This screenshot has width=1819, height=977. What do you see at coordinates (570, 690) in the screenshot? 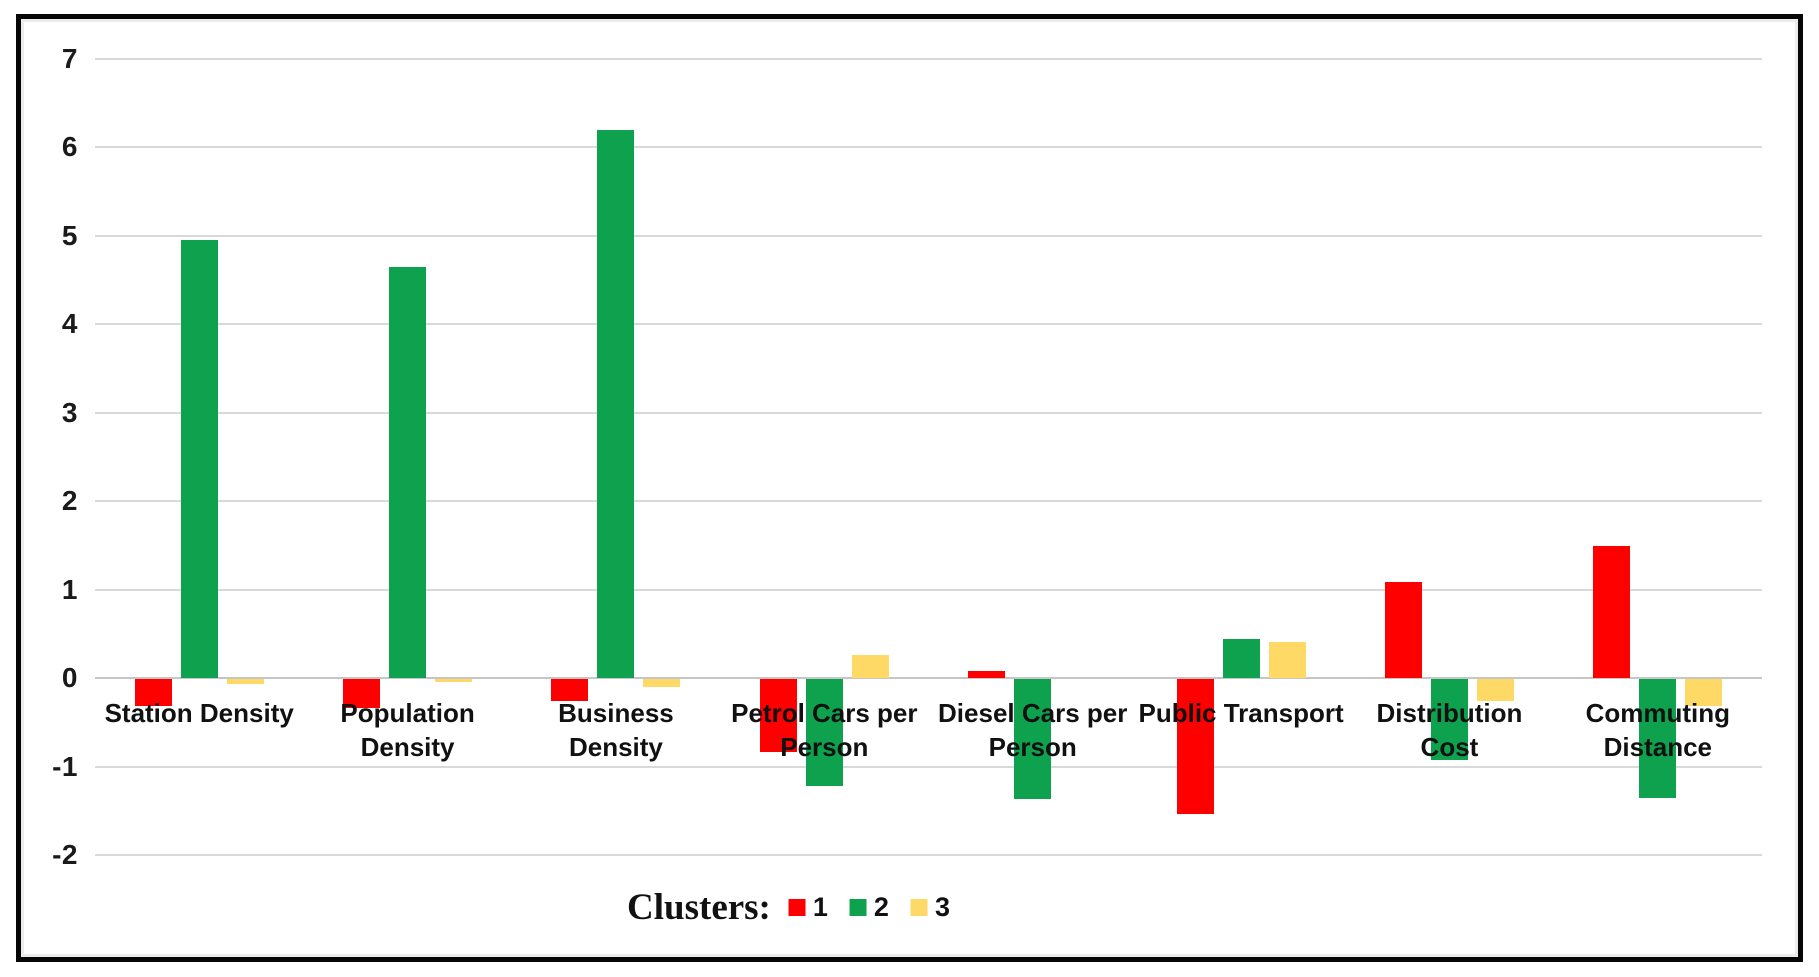
I see `bar-cluster1-business-density` at bounding box center [570, 690].